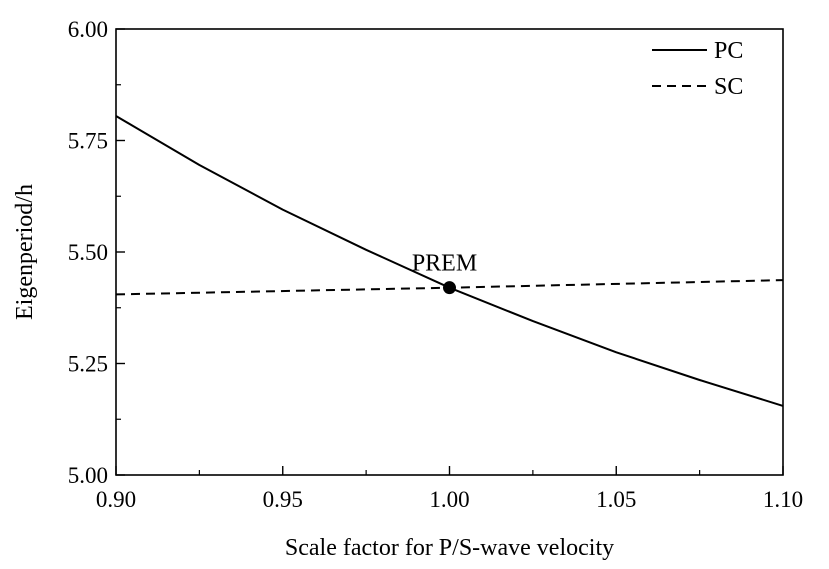  What do you see at coordinates (783, 499) in the screenshot?
I see `x-tick-label: 1.10` at bounding box center [783, 499].